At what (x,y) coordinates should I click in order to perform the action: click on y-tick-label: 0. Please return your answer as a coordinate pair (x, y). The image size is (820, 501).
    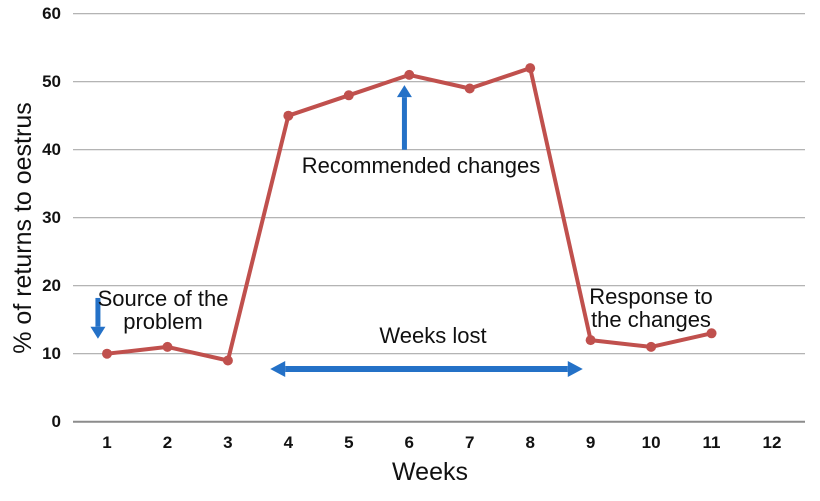
    Looking at the image, I should click on (56, 421).